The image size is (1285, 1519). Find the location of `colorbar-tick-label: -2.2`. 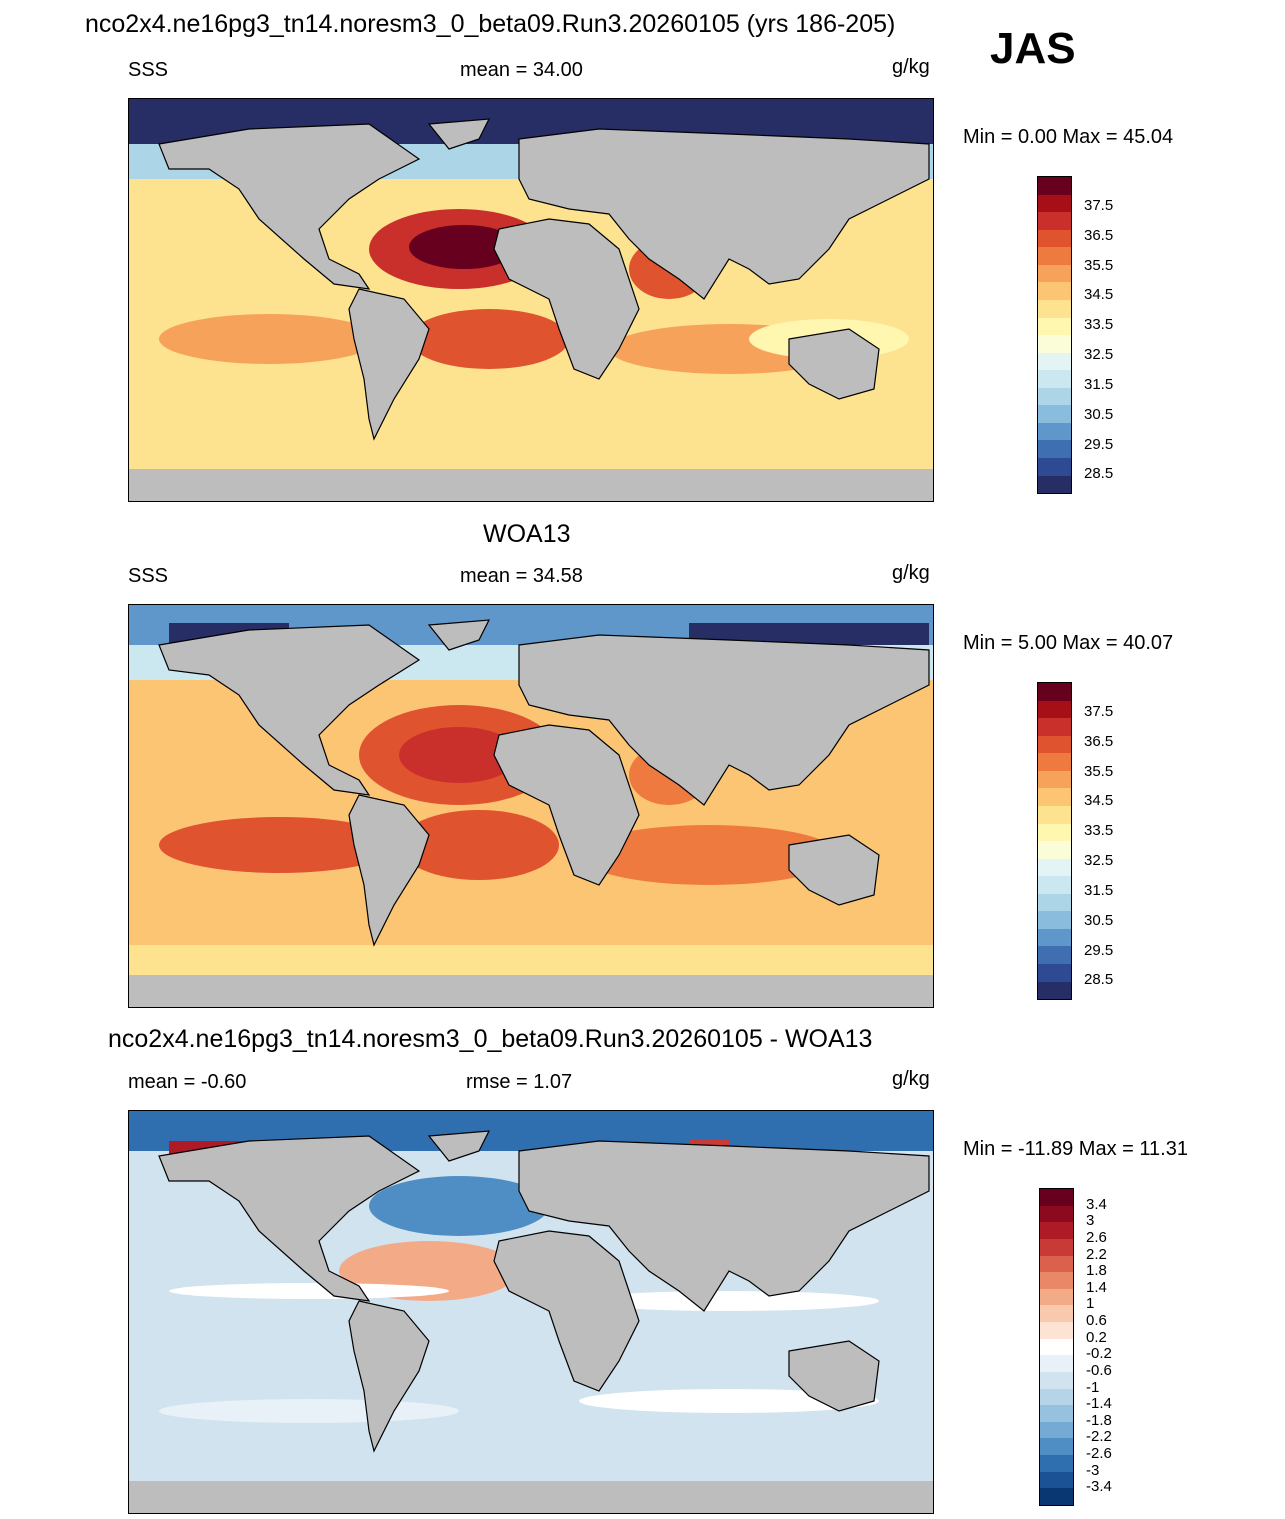

colorbar-tick-label: -2.2 is located at coordinates (1099, 1437).